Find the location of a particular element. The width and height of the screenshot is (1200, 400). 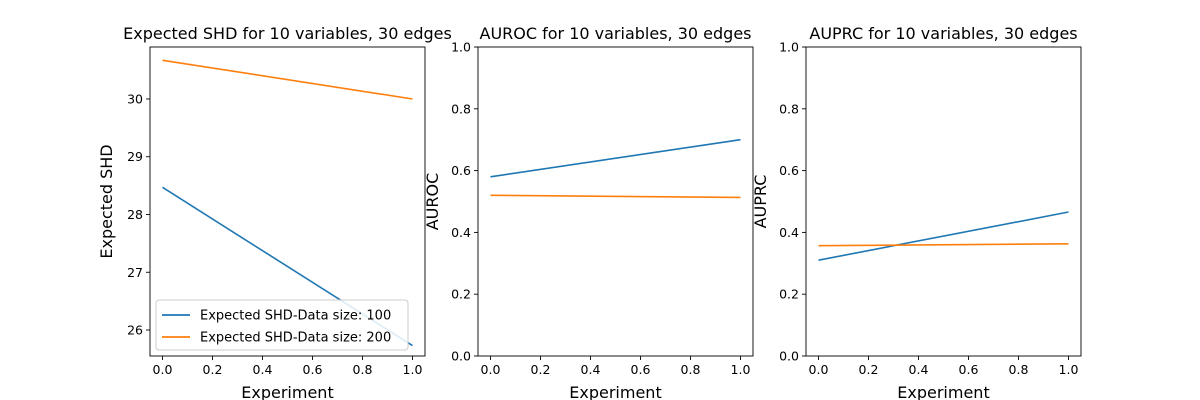

chart-title: Expected SHD for 10 variables, 30 edges is located at coordinates (287, 33).